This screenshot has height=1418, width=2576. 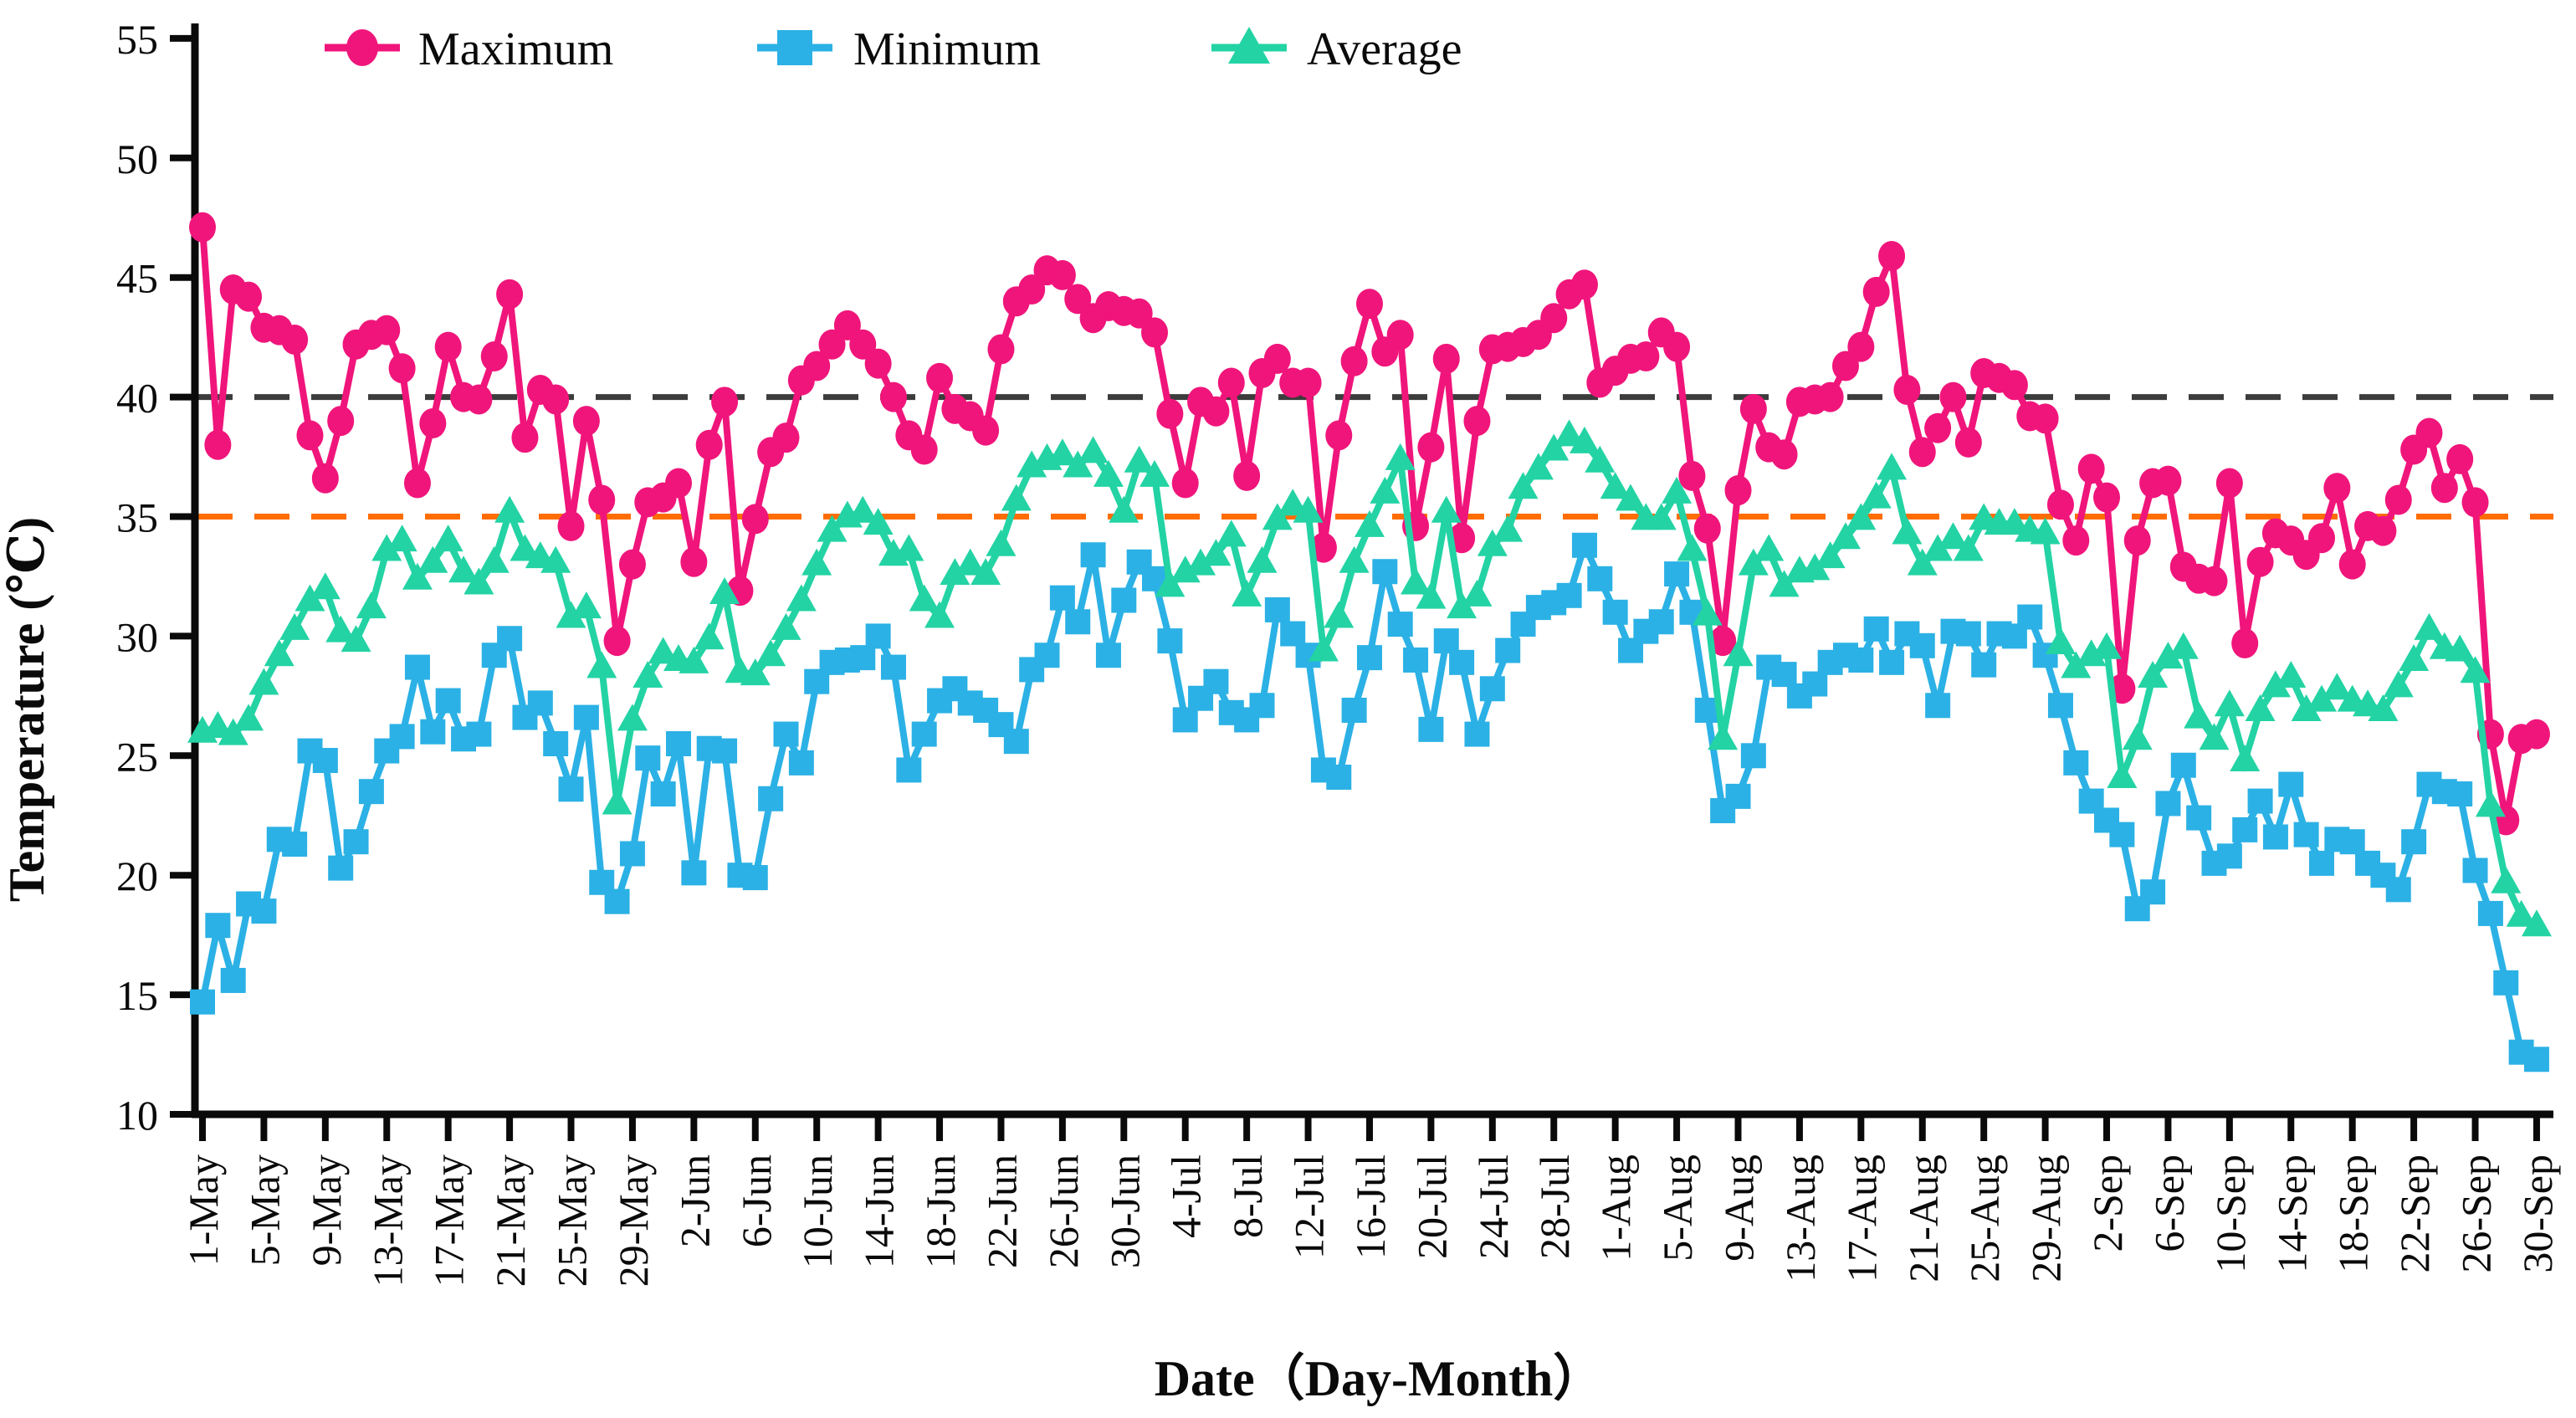 What do you see at coordinates (818, 1211) in the screenshot?
I see `x-tick-label: 10-Jun` at bounding box center [818, 1211].